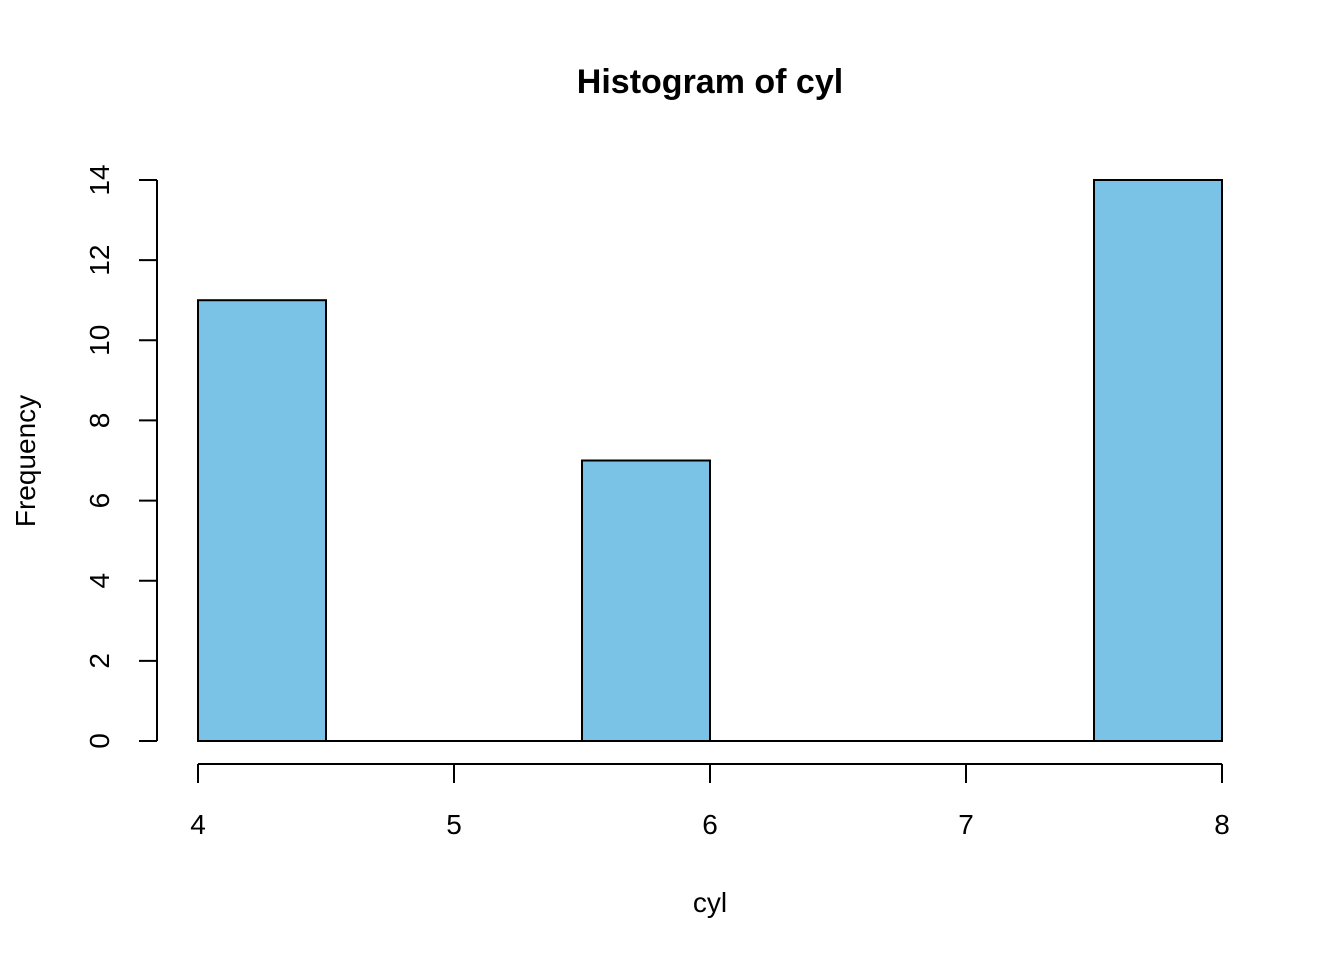 This screenshot has width=1344, height=965. Describe the element at coordinates (966, 824) in the screenshot. I see `x-tick-label: 7` at that location.